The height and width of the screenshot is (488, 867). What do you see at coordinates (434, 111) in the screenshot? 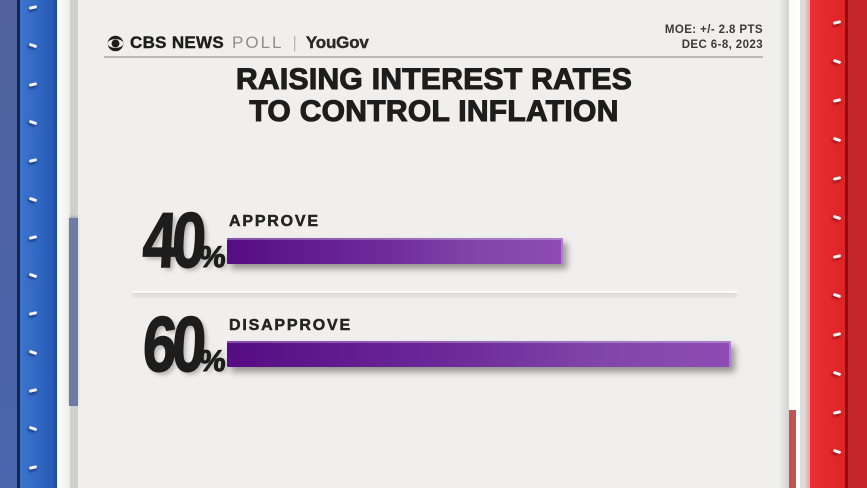
I see `chart-title-line2: TO CONTROL INFLATION` at bounding box center [434, 111].